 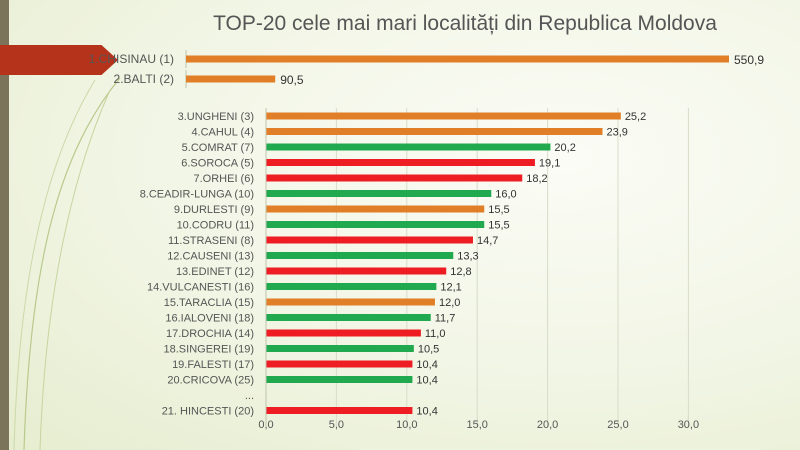 I want to click on x-tick-label: 30,0, so click(x=688, y=425).